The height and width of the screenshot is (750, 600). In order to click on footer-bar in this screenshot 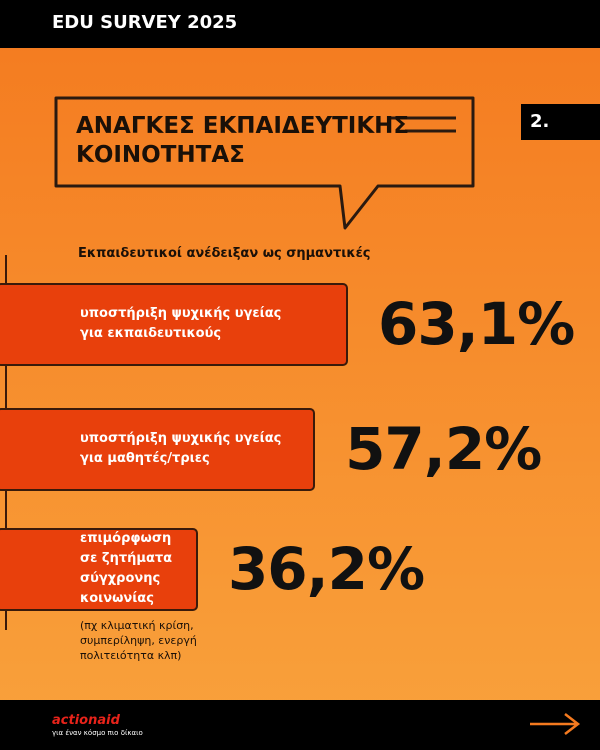, I will do `click(300, 725)`.